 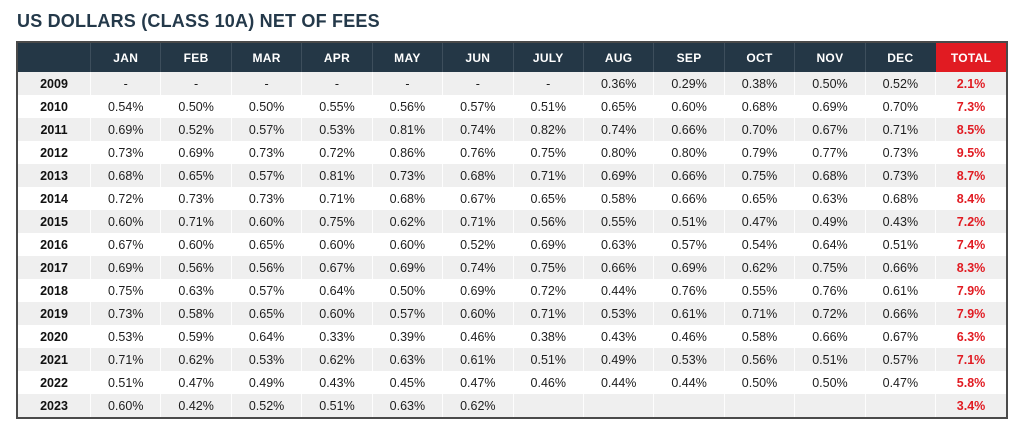 What do you see at coordinates (407, 382) in the screenshot?
I see `value-cell-2022-may: 0.45%` at bounding box center [407, 382].